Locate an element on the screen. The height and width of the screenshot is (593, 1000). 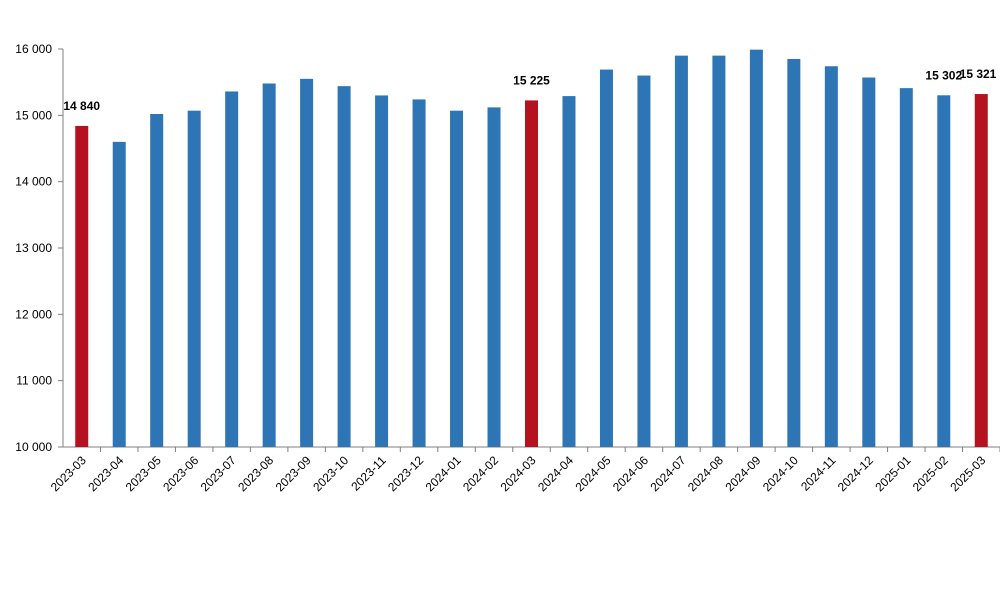
x-tick-label: 2024-05 is located at coordinates (593, 473).